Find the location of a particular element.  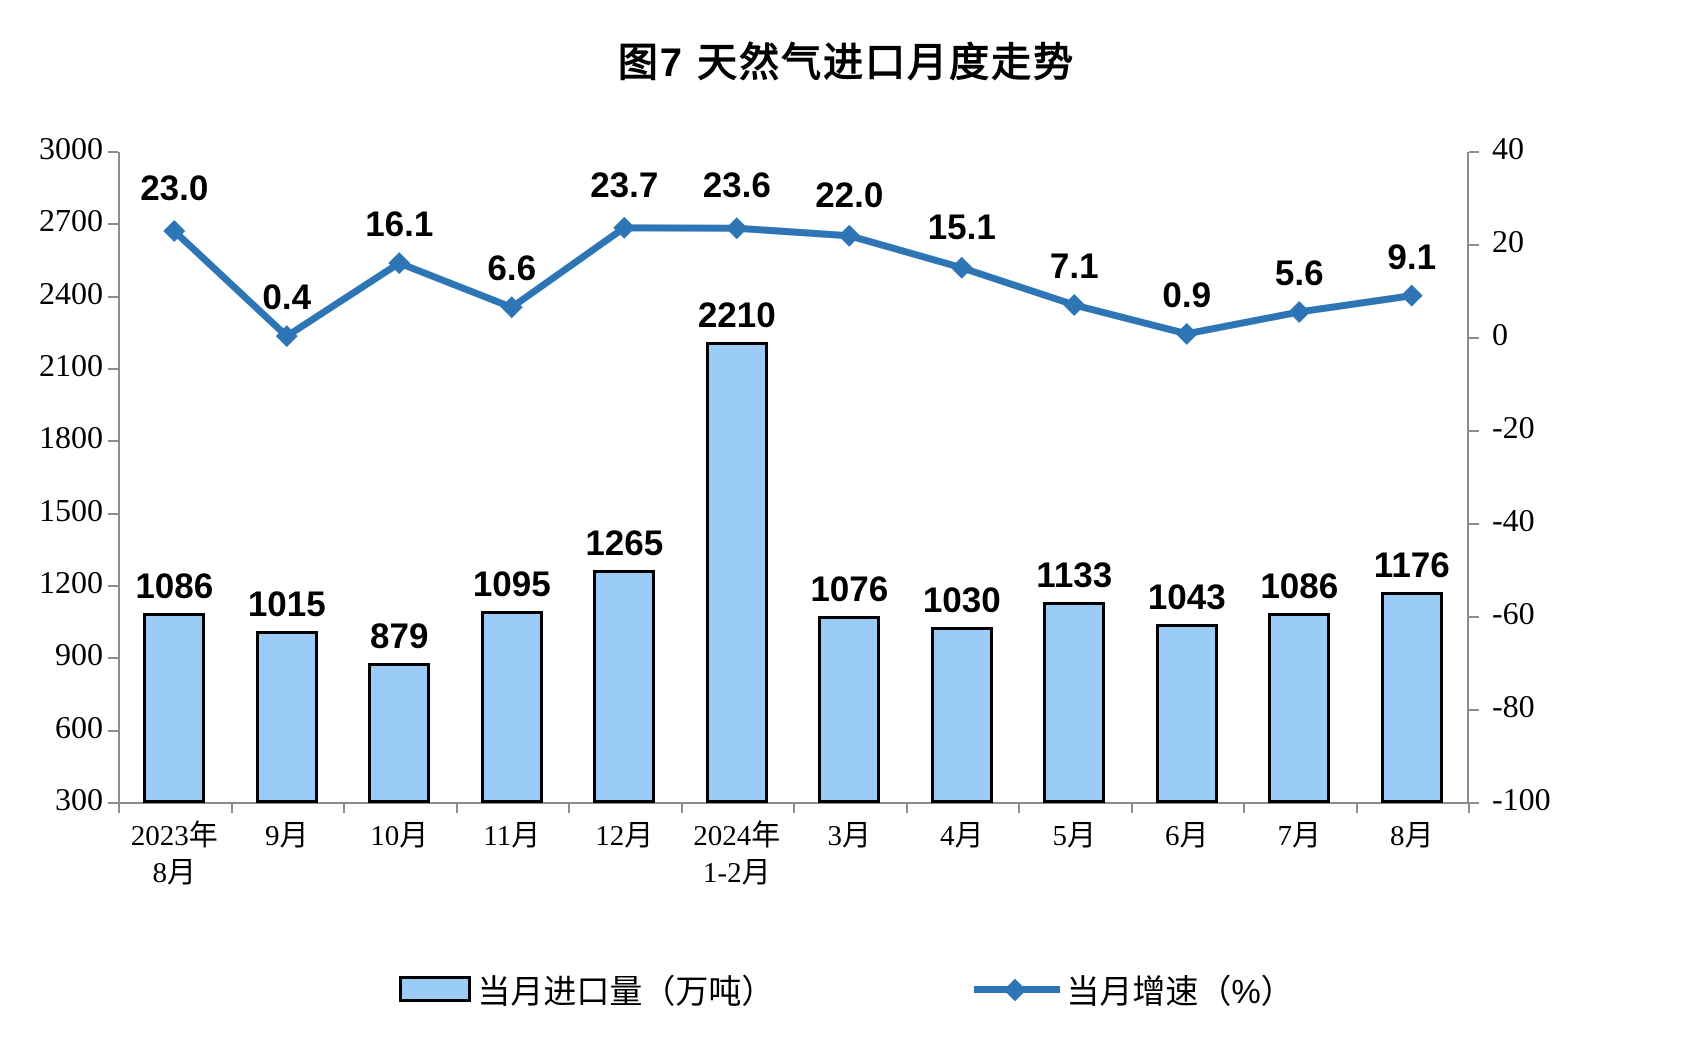

bar-value-label: 2210 is located at coordinates (736, 316).